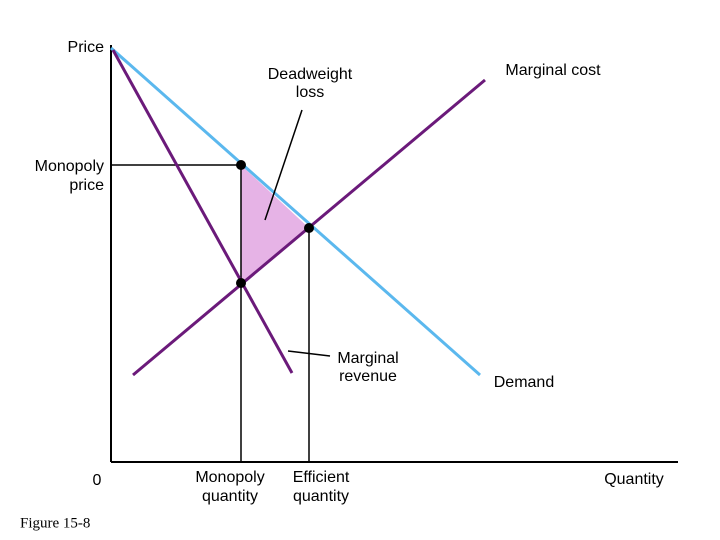  I want to click on label: Efficient, so click(321, 477).